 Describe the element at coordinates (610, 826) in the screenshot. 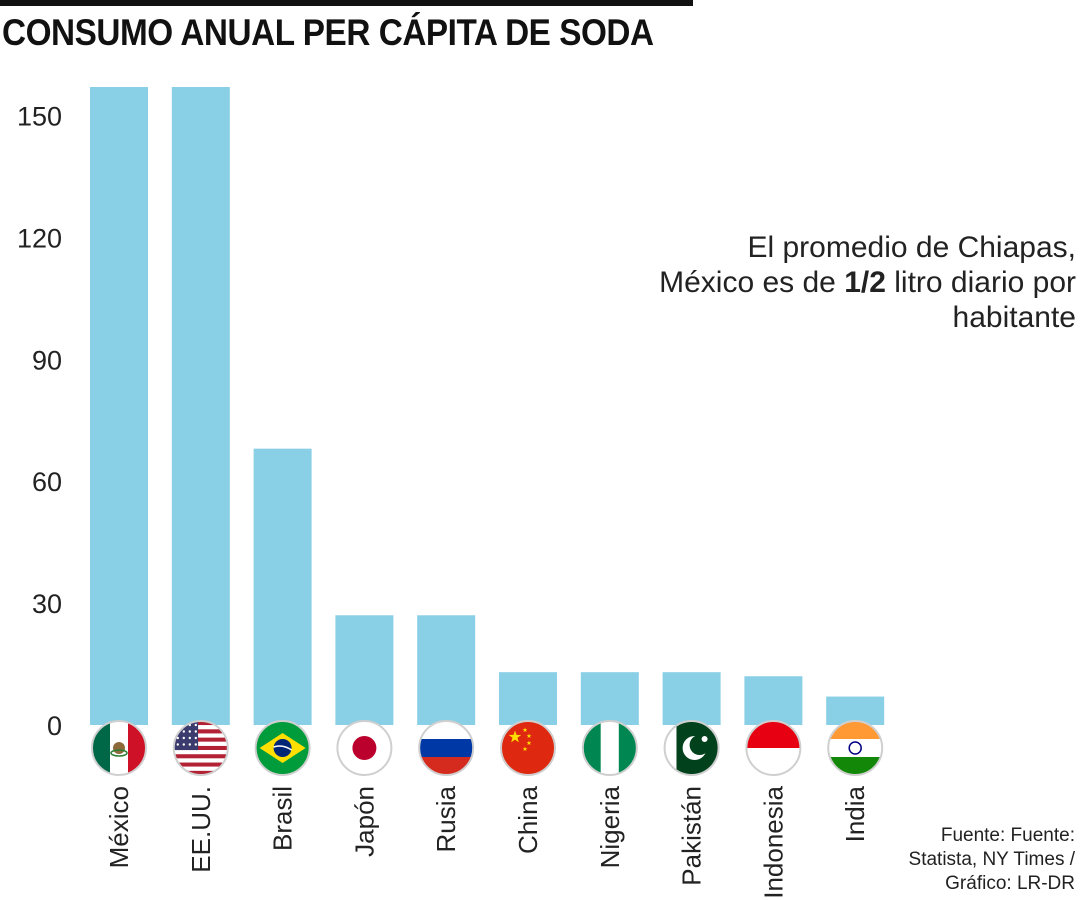

I see `x-tick-label: Nigeria` at that location.